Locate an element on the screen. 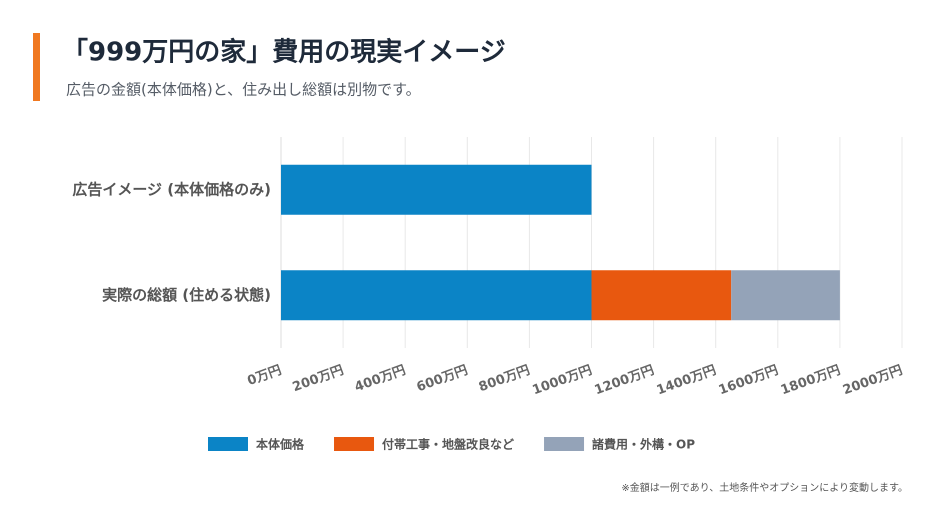 The width and height of the screenshot is (944, 530). chart-title: 「999万円の家」費用の現実イメージ is located at coordinates (284, 52).